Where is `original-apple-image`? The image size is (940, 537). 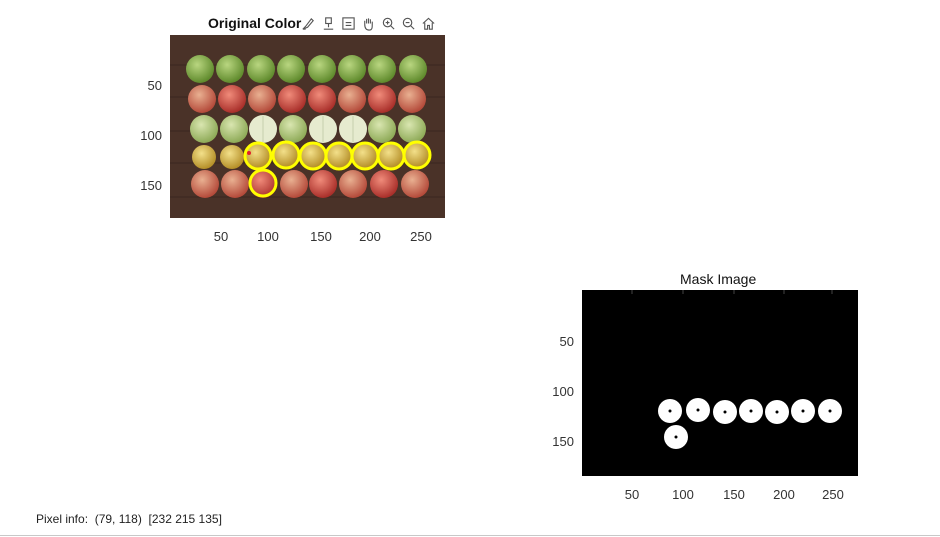
original-apple-image is located at coordinates (307, 126).